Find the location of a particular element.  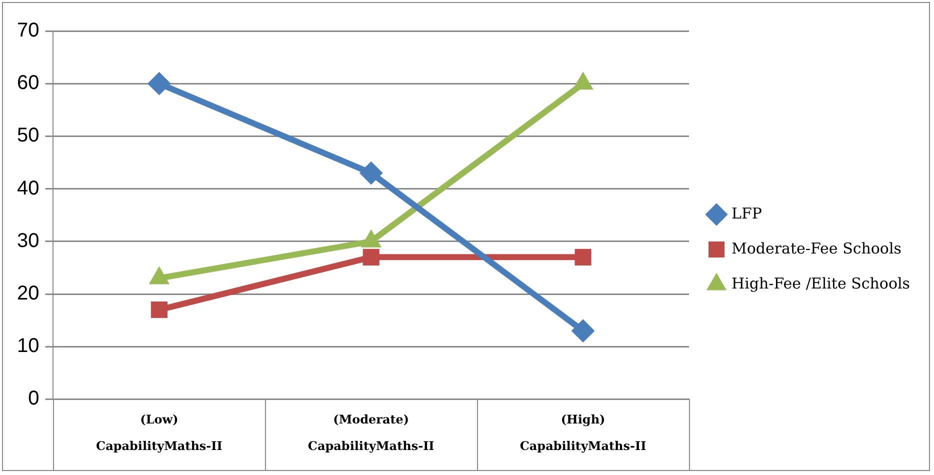

y-tick-label: 30 is located at coordinates (28, 241).